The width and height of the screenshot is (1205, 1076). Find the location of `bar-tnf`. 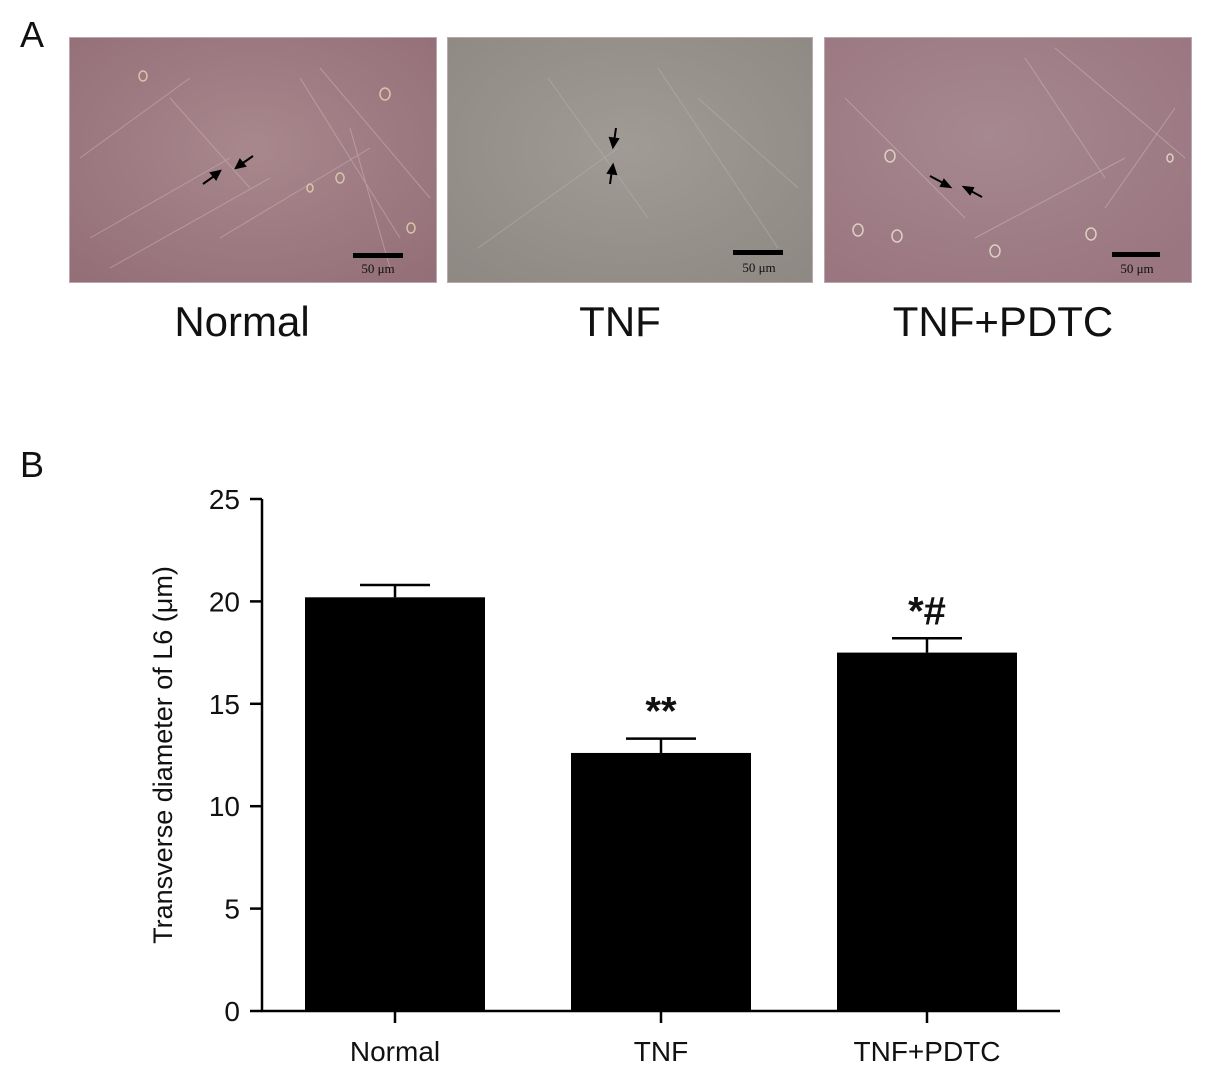

bar-tnf is located at coordinates (661, 881).